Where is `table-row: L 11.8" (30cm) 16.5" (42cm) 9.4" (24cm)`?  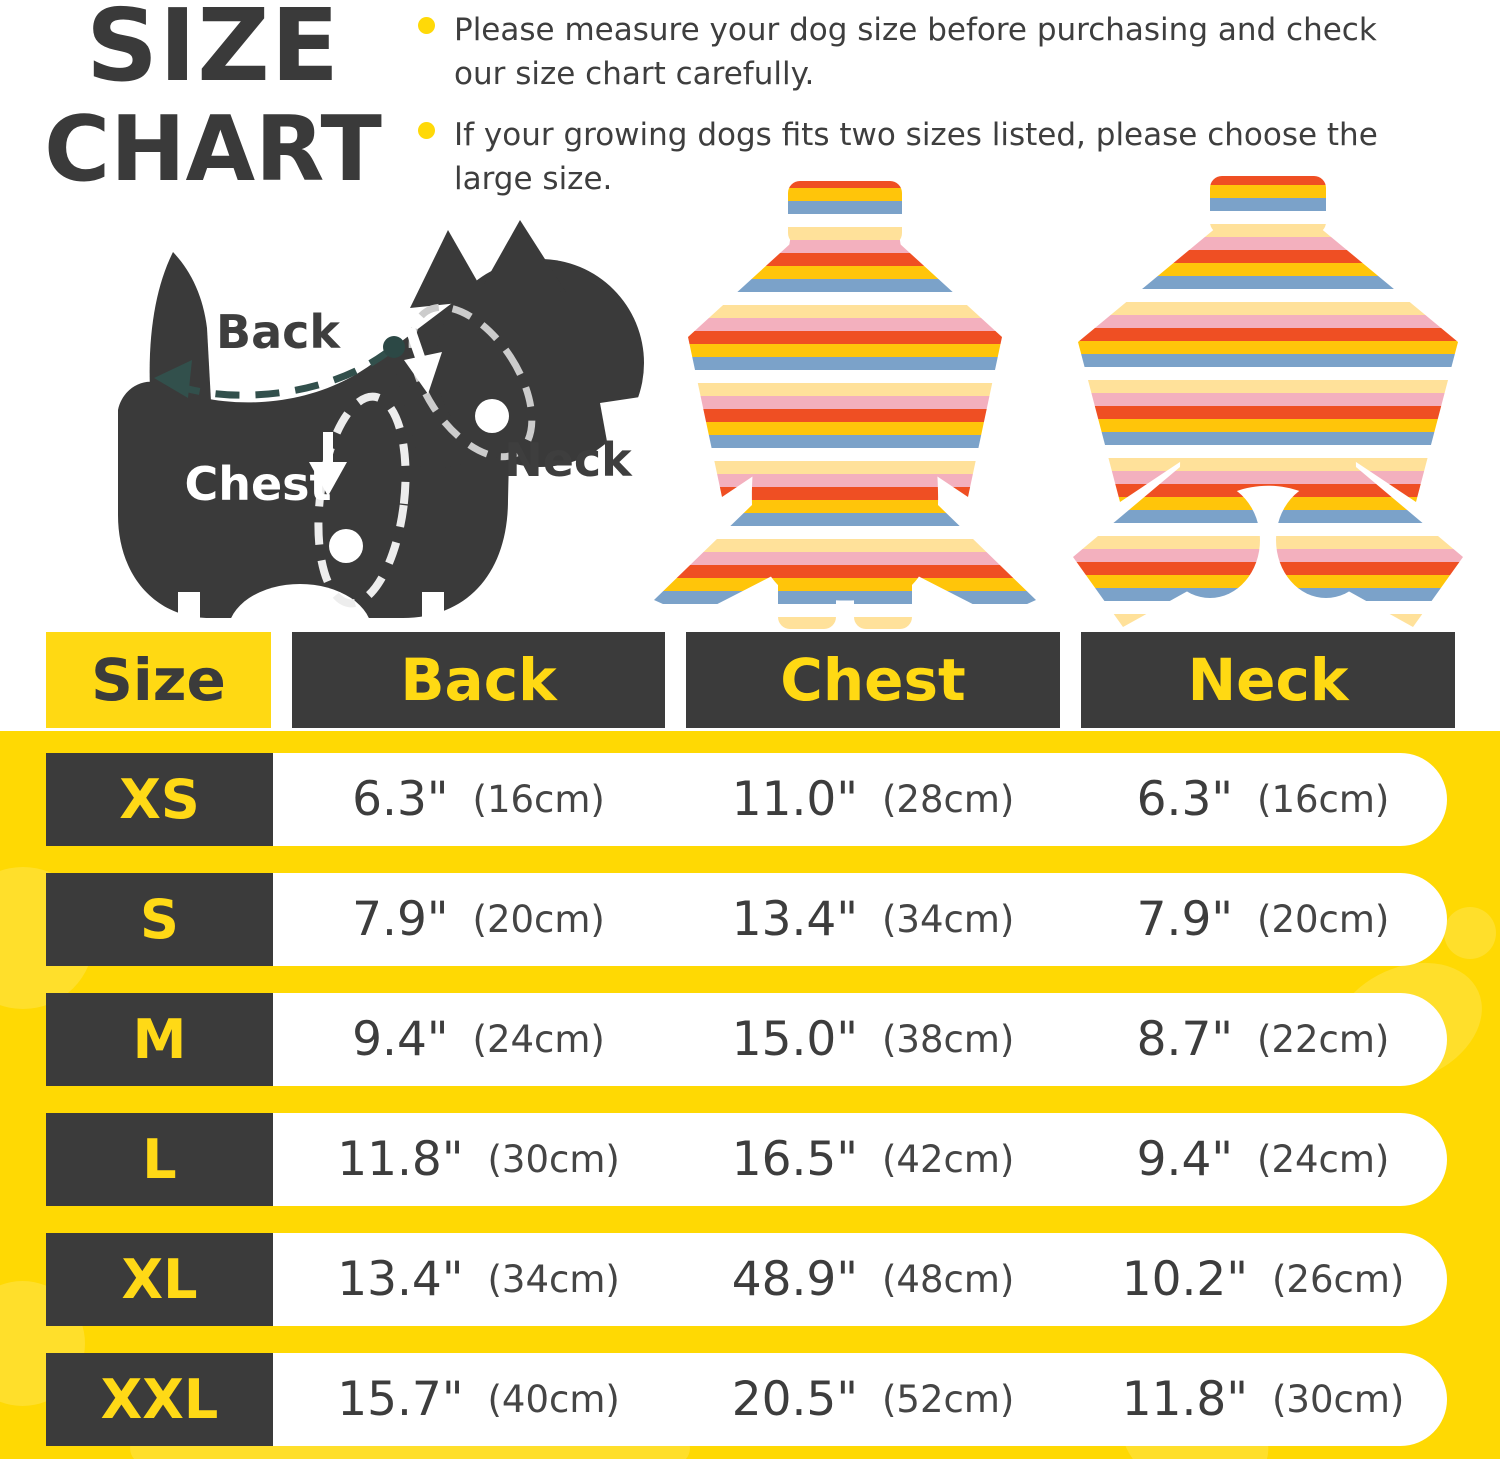
table-row: L 11.8" (30cm) 16.5" (42cm) 9.4" (24cm) is located at coordinates (750, 1159).